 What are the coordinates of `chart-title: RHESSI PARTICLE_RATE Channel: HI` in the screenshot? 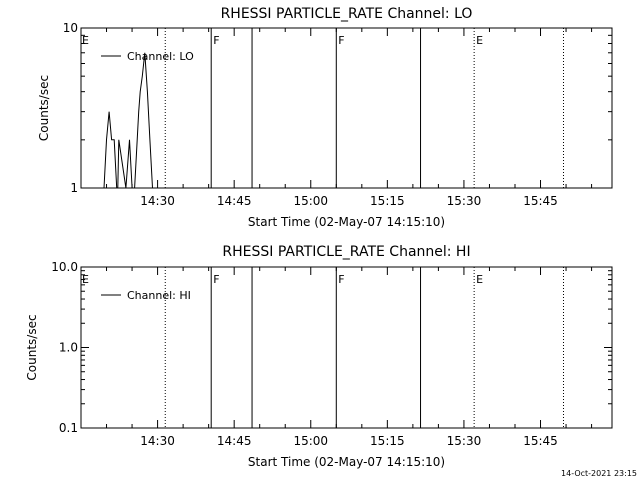 It's located at (346, 252).